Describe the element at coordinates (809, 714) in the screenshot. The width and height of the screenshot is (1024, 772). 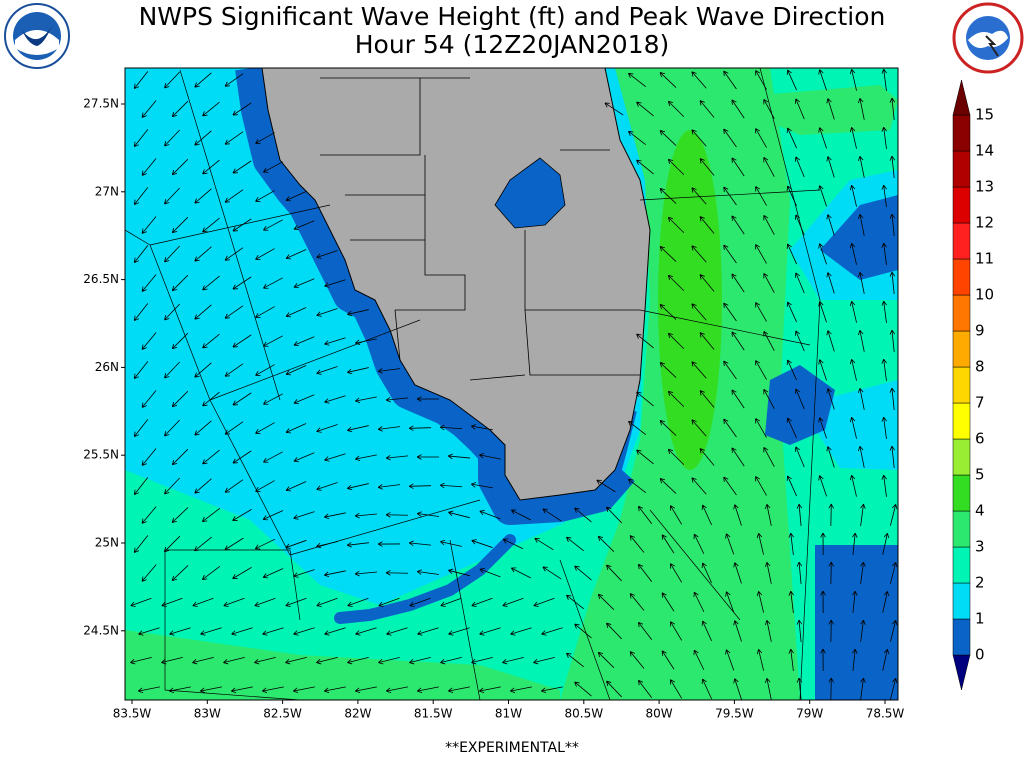
I see `lon-label: 79W` at that location.